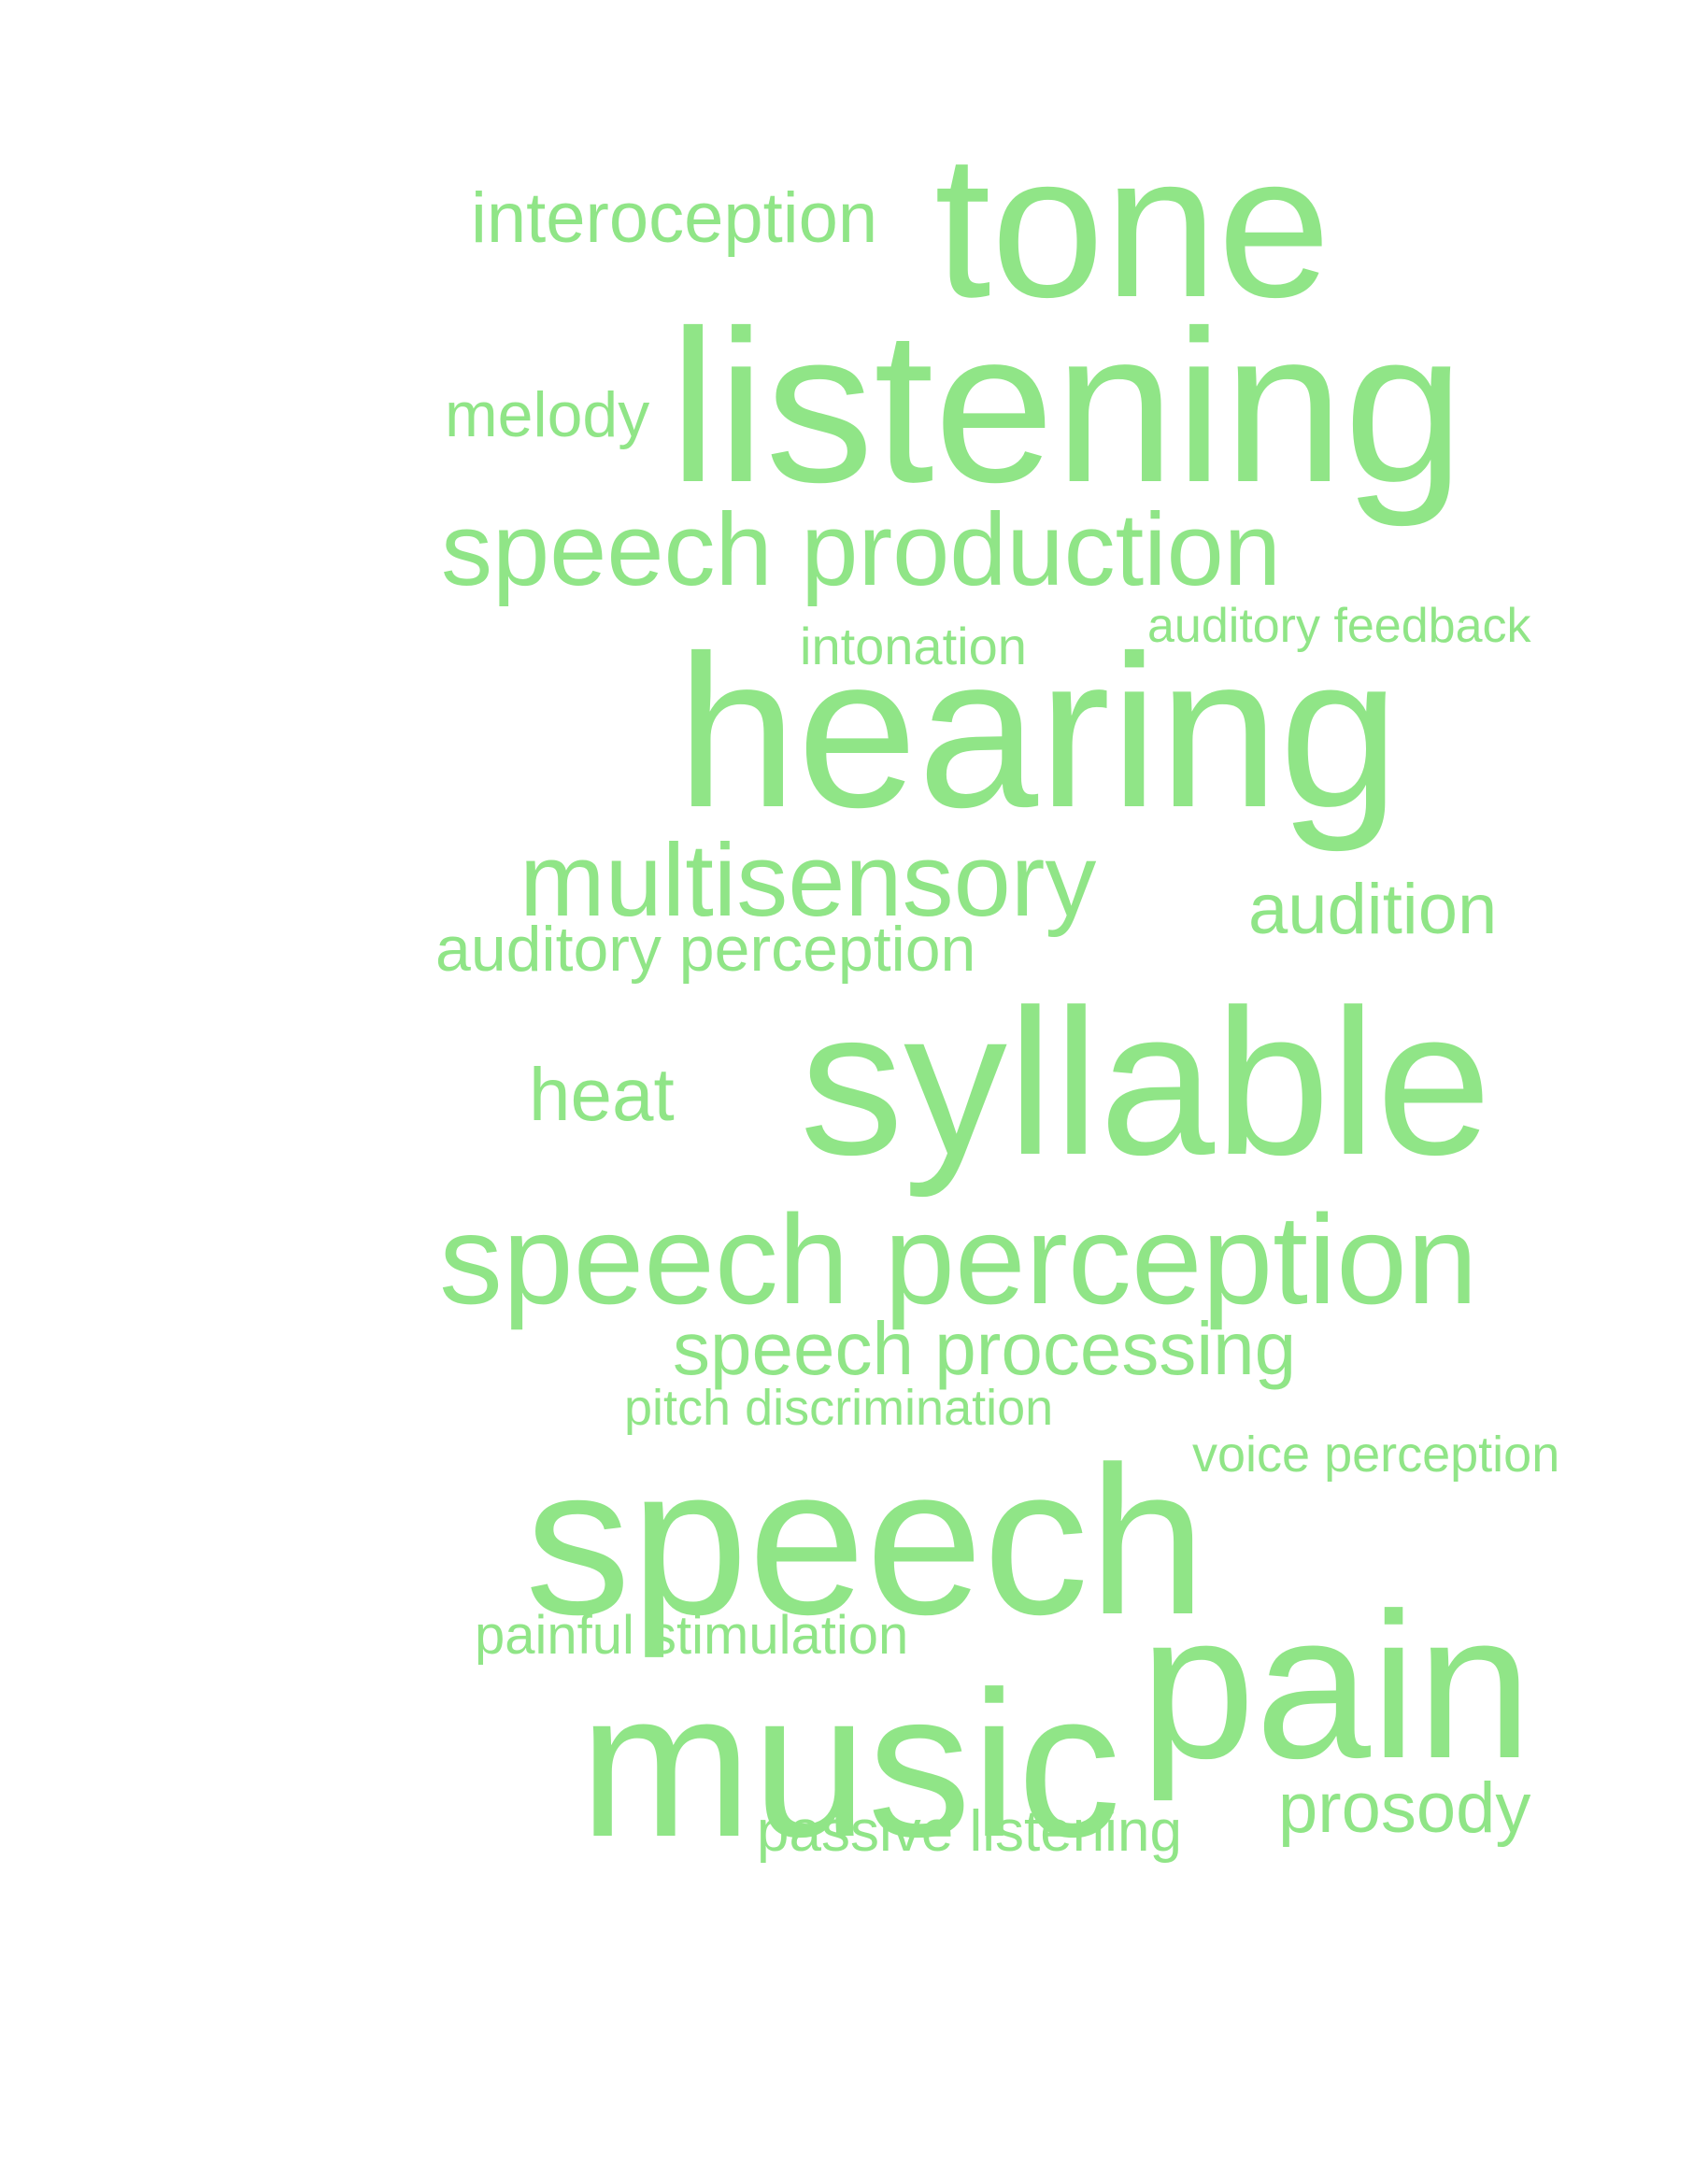 The width and height of the screenshot is (1708, 2158). I want to click on word: heat, so click(602, 1094).